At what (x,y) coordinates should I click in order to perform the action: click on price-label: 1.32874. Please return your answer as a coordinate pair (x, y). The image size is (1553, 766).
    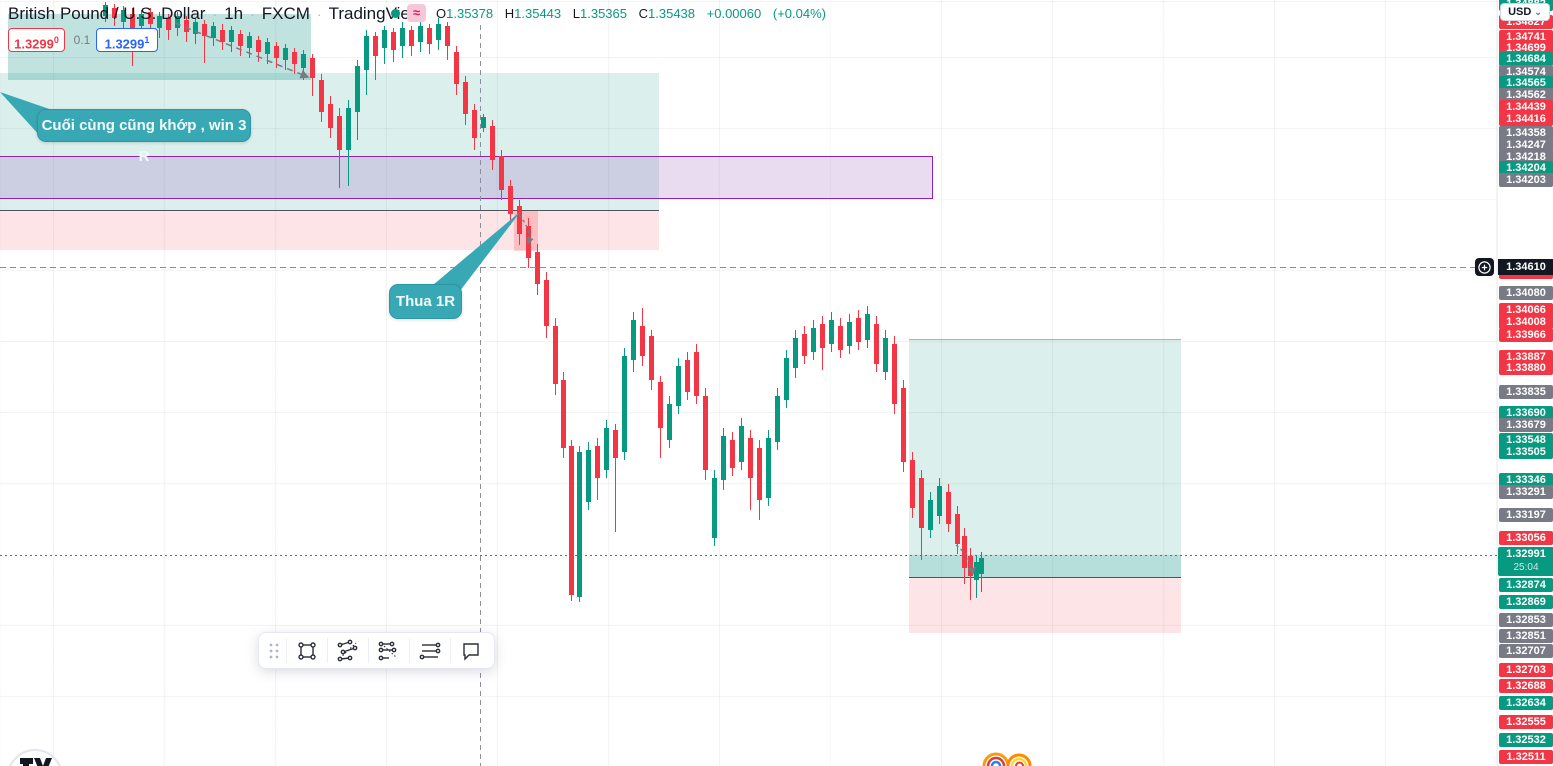
    Looking at the image, I should click on (1526, 585).